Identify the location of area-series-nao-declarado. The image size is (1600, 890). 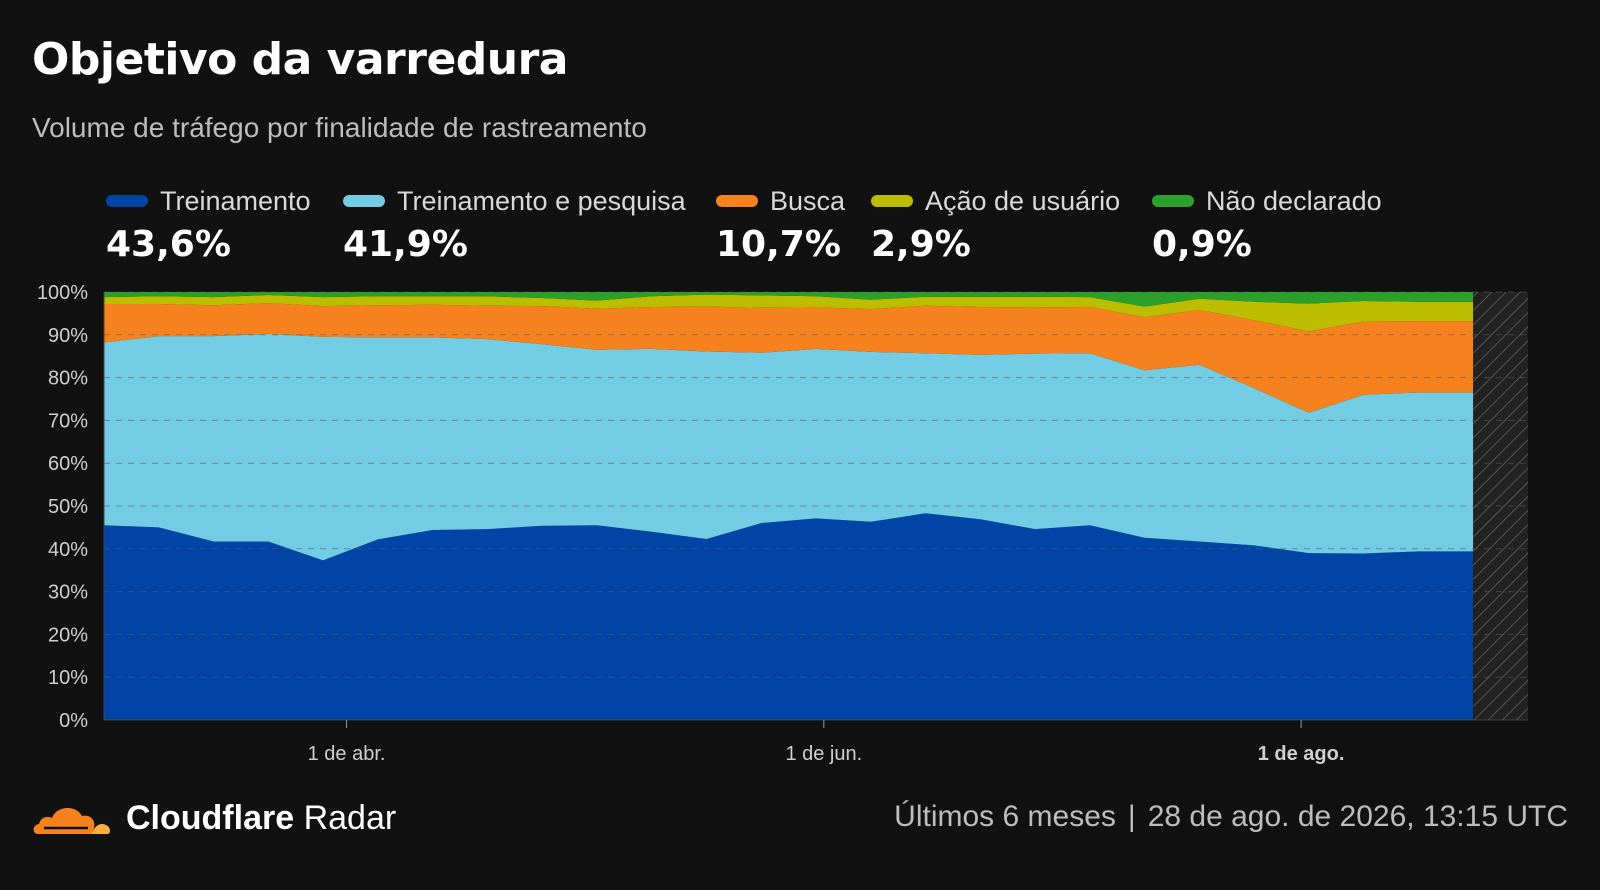
(789, 299).